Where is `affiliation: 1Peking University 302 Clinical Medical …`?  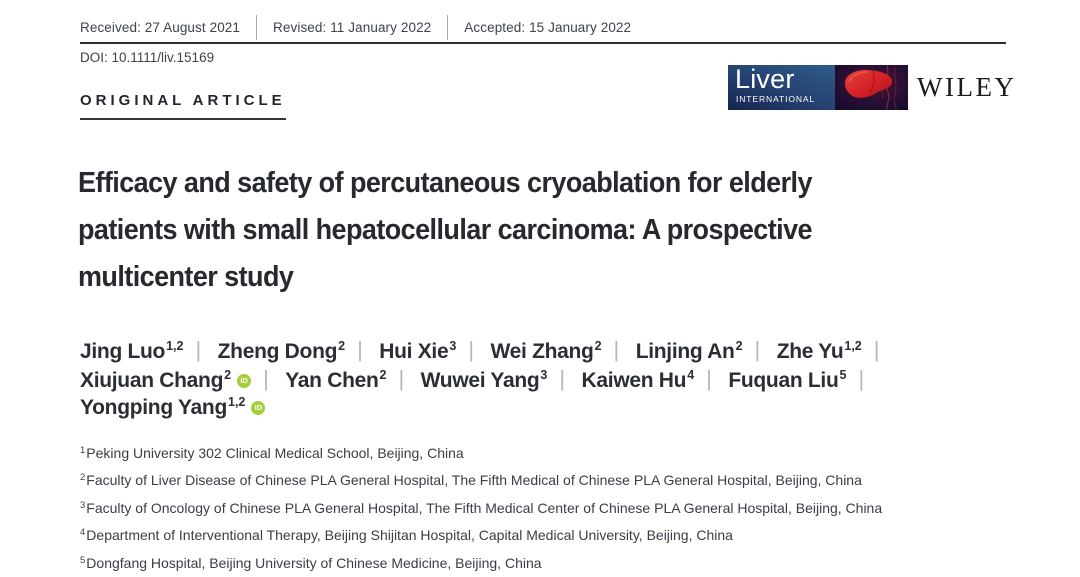 affiliation: 1Peking University 302 Clinical Medical … is located at coordinates (481, 453).